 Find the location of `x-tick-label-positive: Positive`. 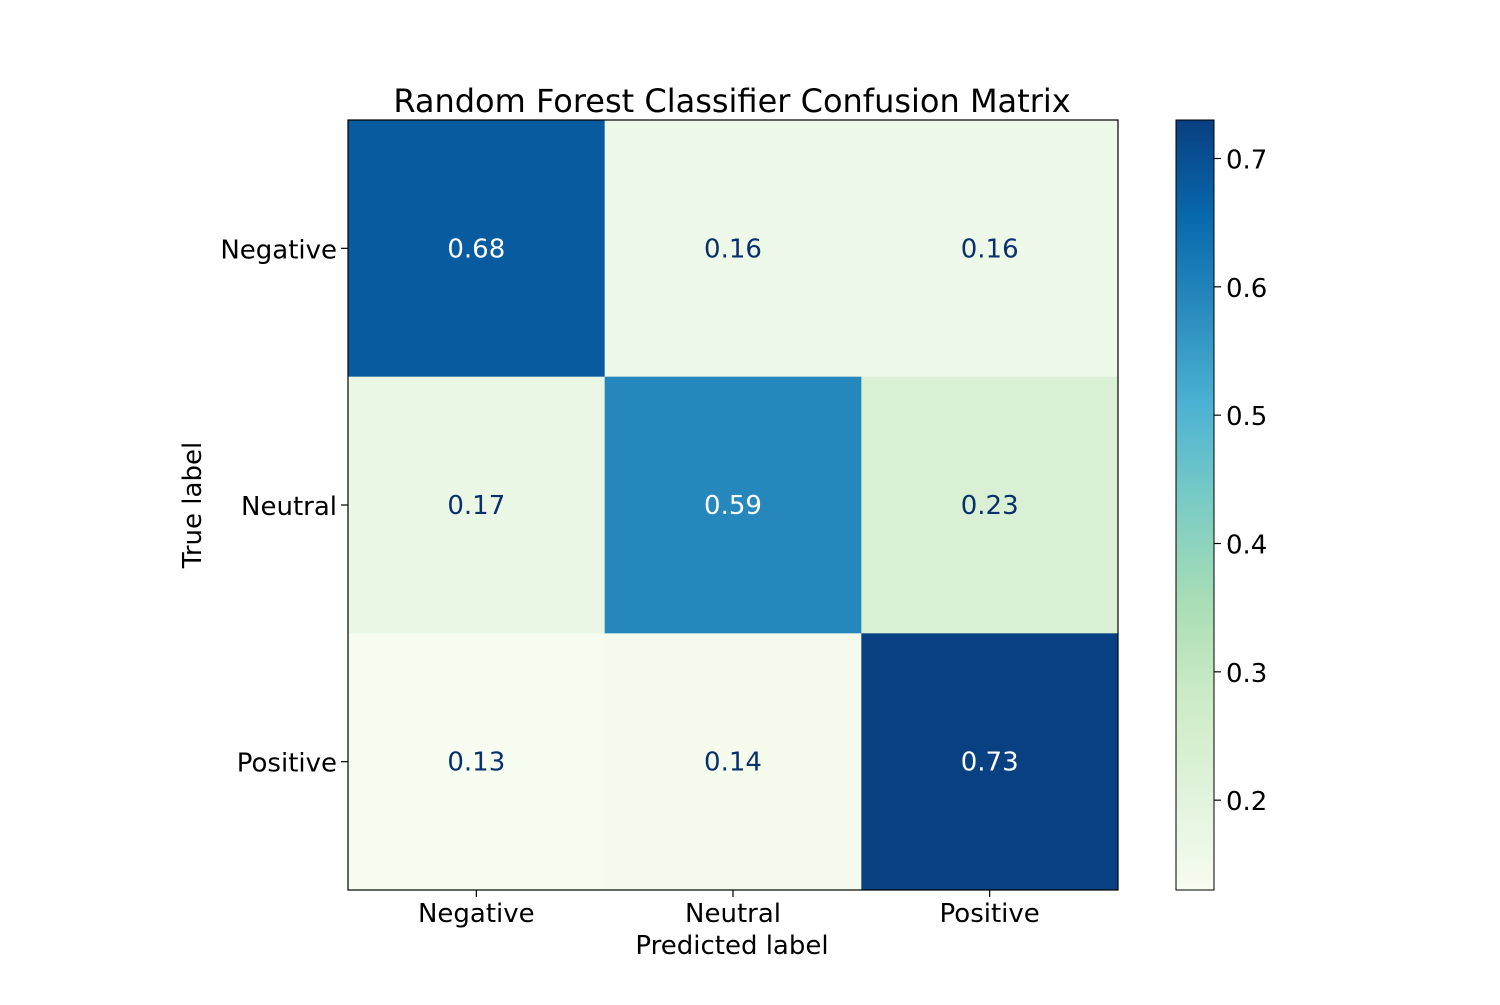

x-tick-label-positive: Positive is located at coordinates (990, 914).